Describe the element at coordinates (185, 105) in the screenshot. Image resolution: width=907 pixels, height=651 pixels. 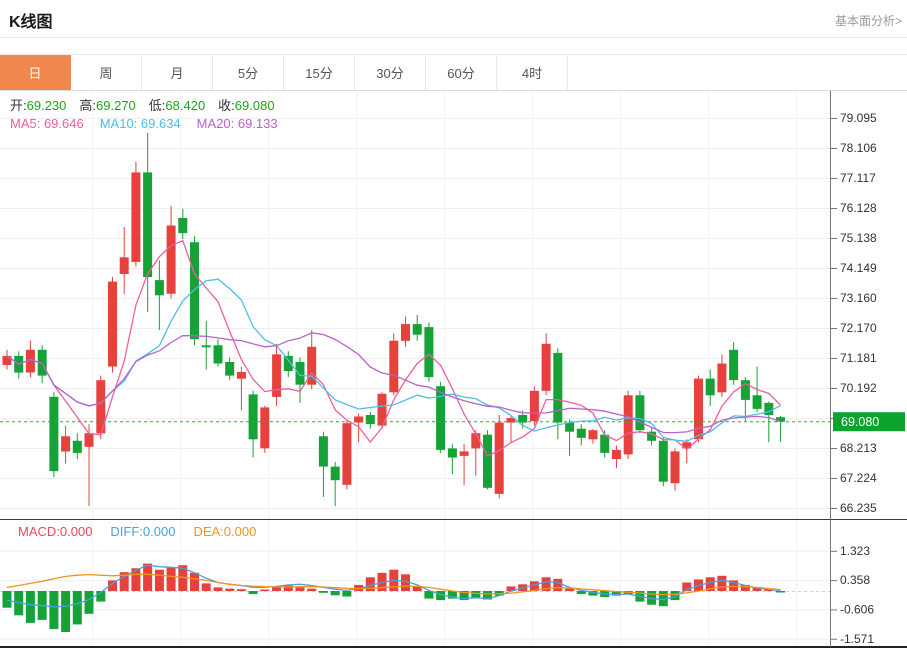
I see `ohlc-low-value: 68.420` at that location.